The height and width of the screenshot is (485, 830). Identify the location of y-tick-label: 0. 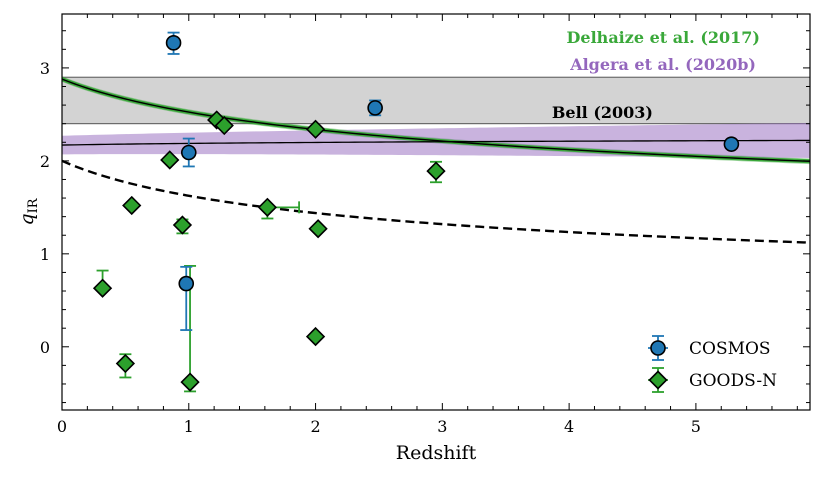
(45, 347).